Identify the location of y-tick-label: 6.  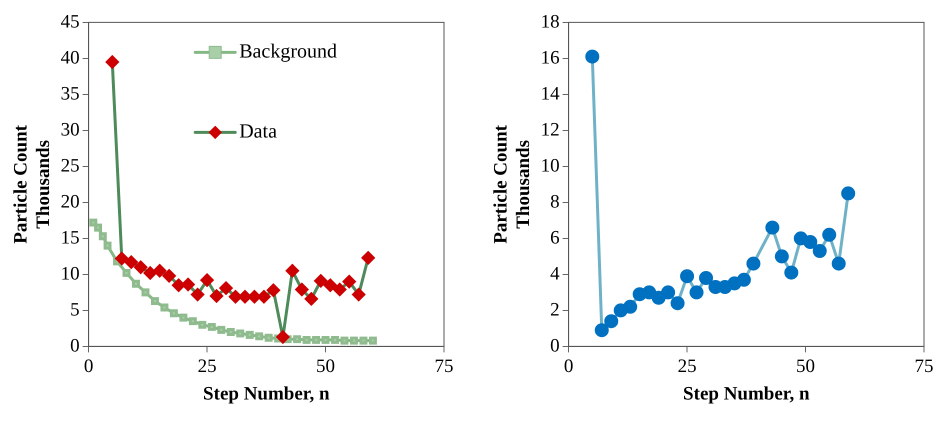
(555, 237).